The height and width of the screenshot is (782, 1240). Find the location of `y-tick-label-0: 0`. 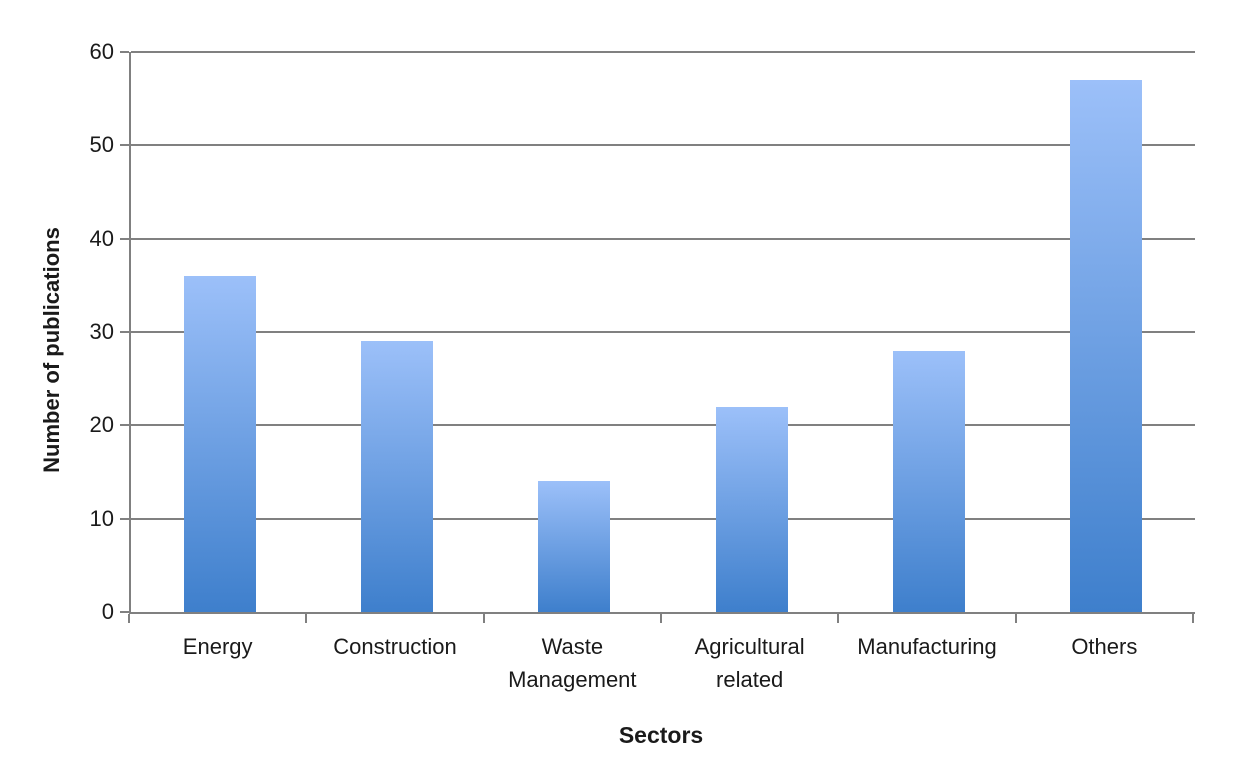

y-tick-label-0: 0 is located at coordinates (107, 611).